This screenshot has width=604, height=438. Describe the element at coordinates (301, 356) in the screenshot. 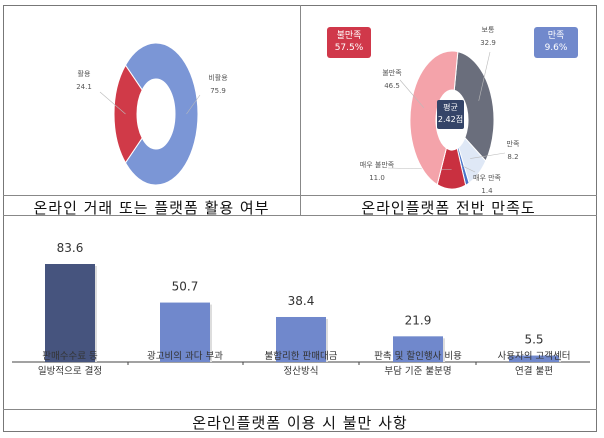

I see `category-label-line: 불합리한 판매대금` at that location.